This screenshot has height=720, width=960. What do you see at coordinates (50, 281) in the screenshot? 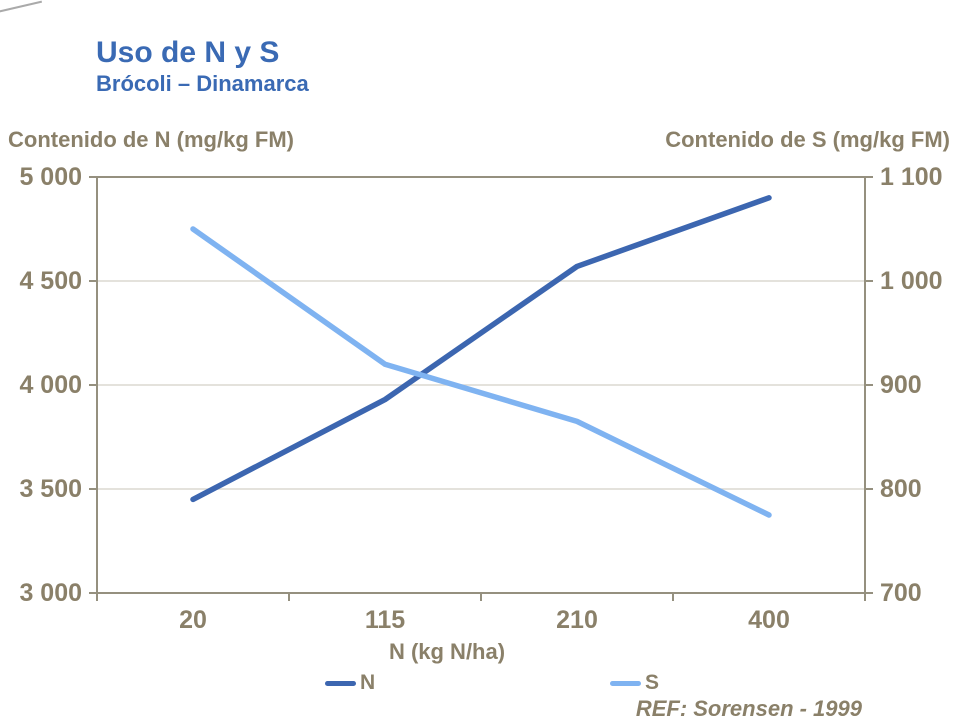
I see `left-axis-tick-label: 4 500` at bounding box center [50, 281].